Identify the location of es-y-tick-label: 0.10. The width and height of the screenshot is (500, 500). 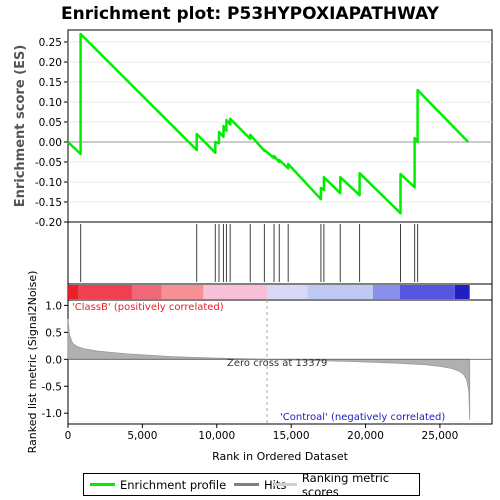
(50, 103).